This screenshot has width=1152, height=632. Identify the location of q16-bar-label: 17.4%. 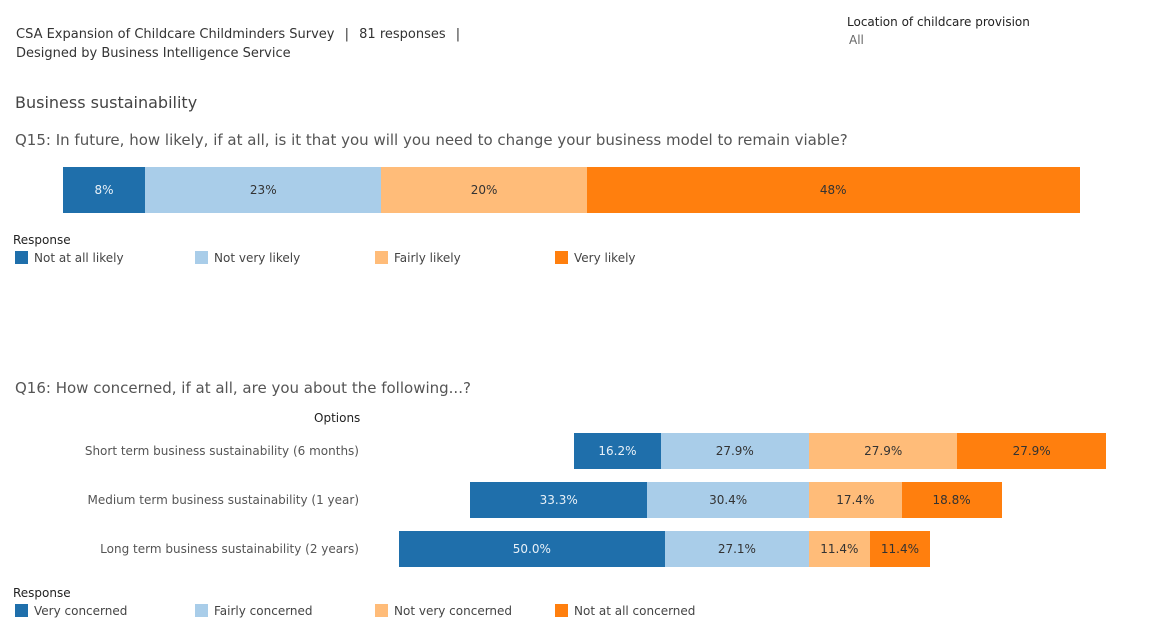
(855, 500).